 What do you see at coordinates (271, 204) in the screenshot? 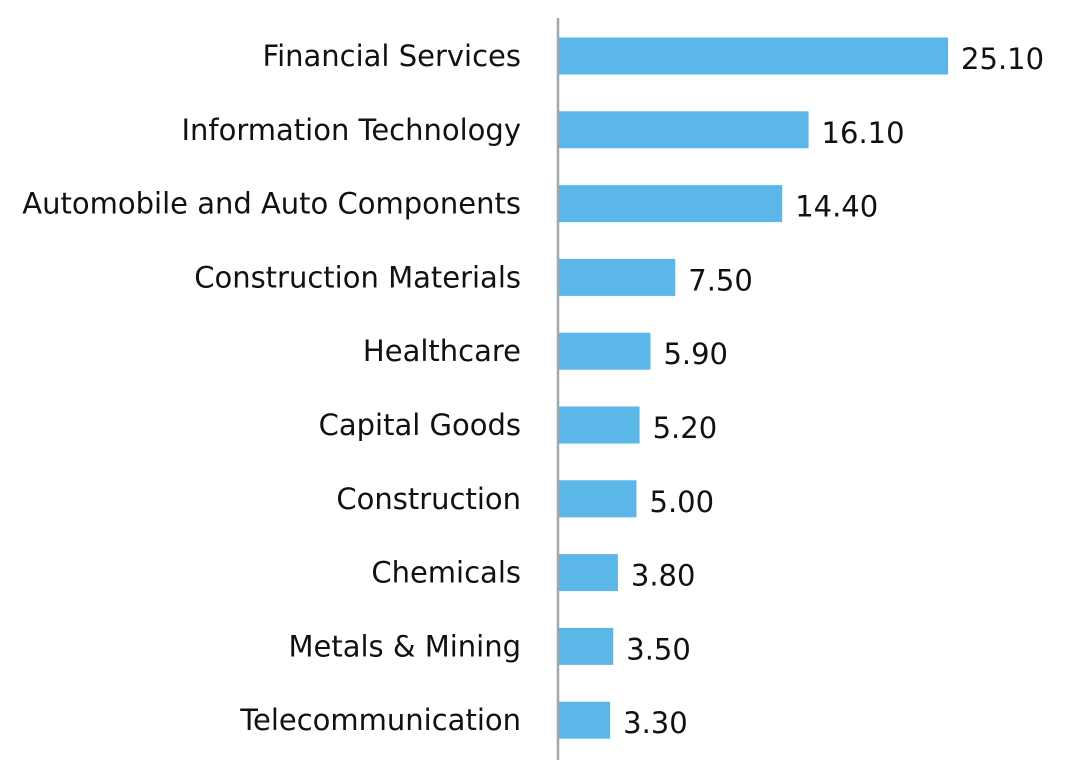
I see `category-label-automobile-and-auto-components: Automobile and Auto Components` at bounding box center [271, 204].